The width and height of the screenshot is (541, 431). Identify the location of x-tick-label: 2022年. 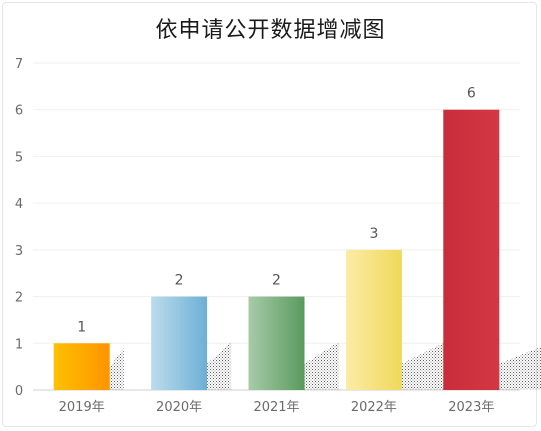
(374, 407).